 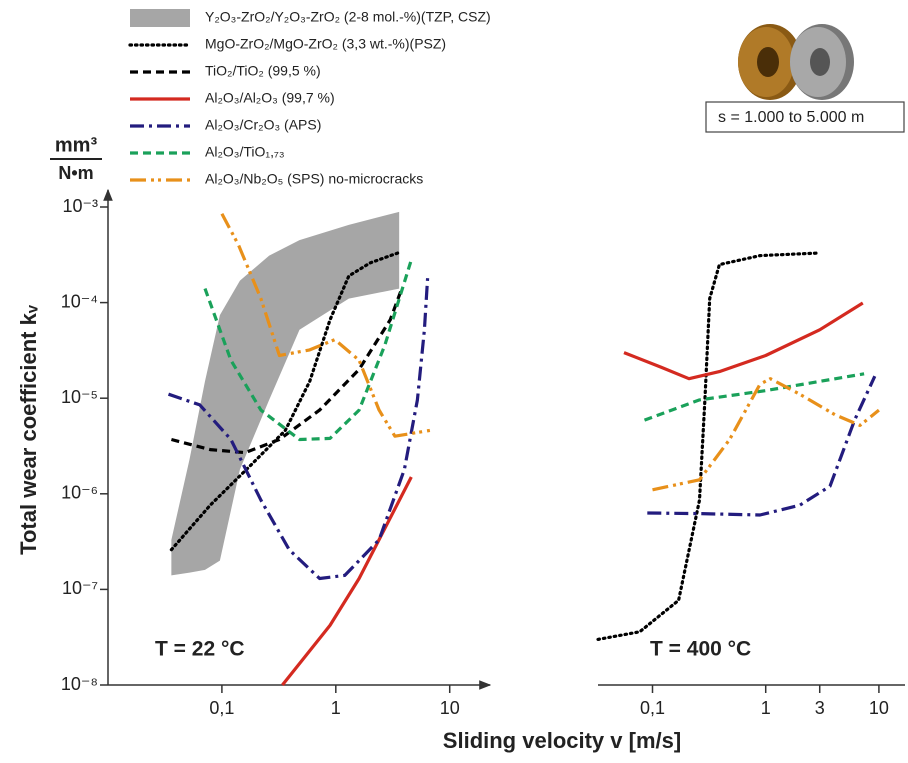 What do you see at coordinates (263, 71) in the screenshot?
I see `legend-label: TiO₂/TiO₂ (99,5 %)` at bounding box center [263, 71].